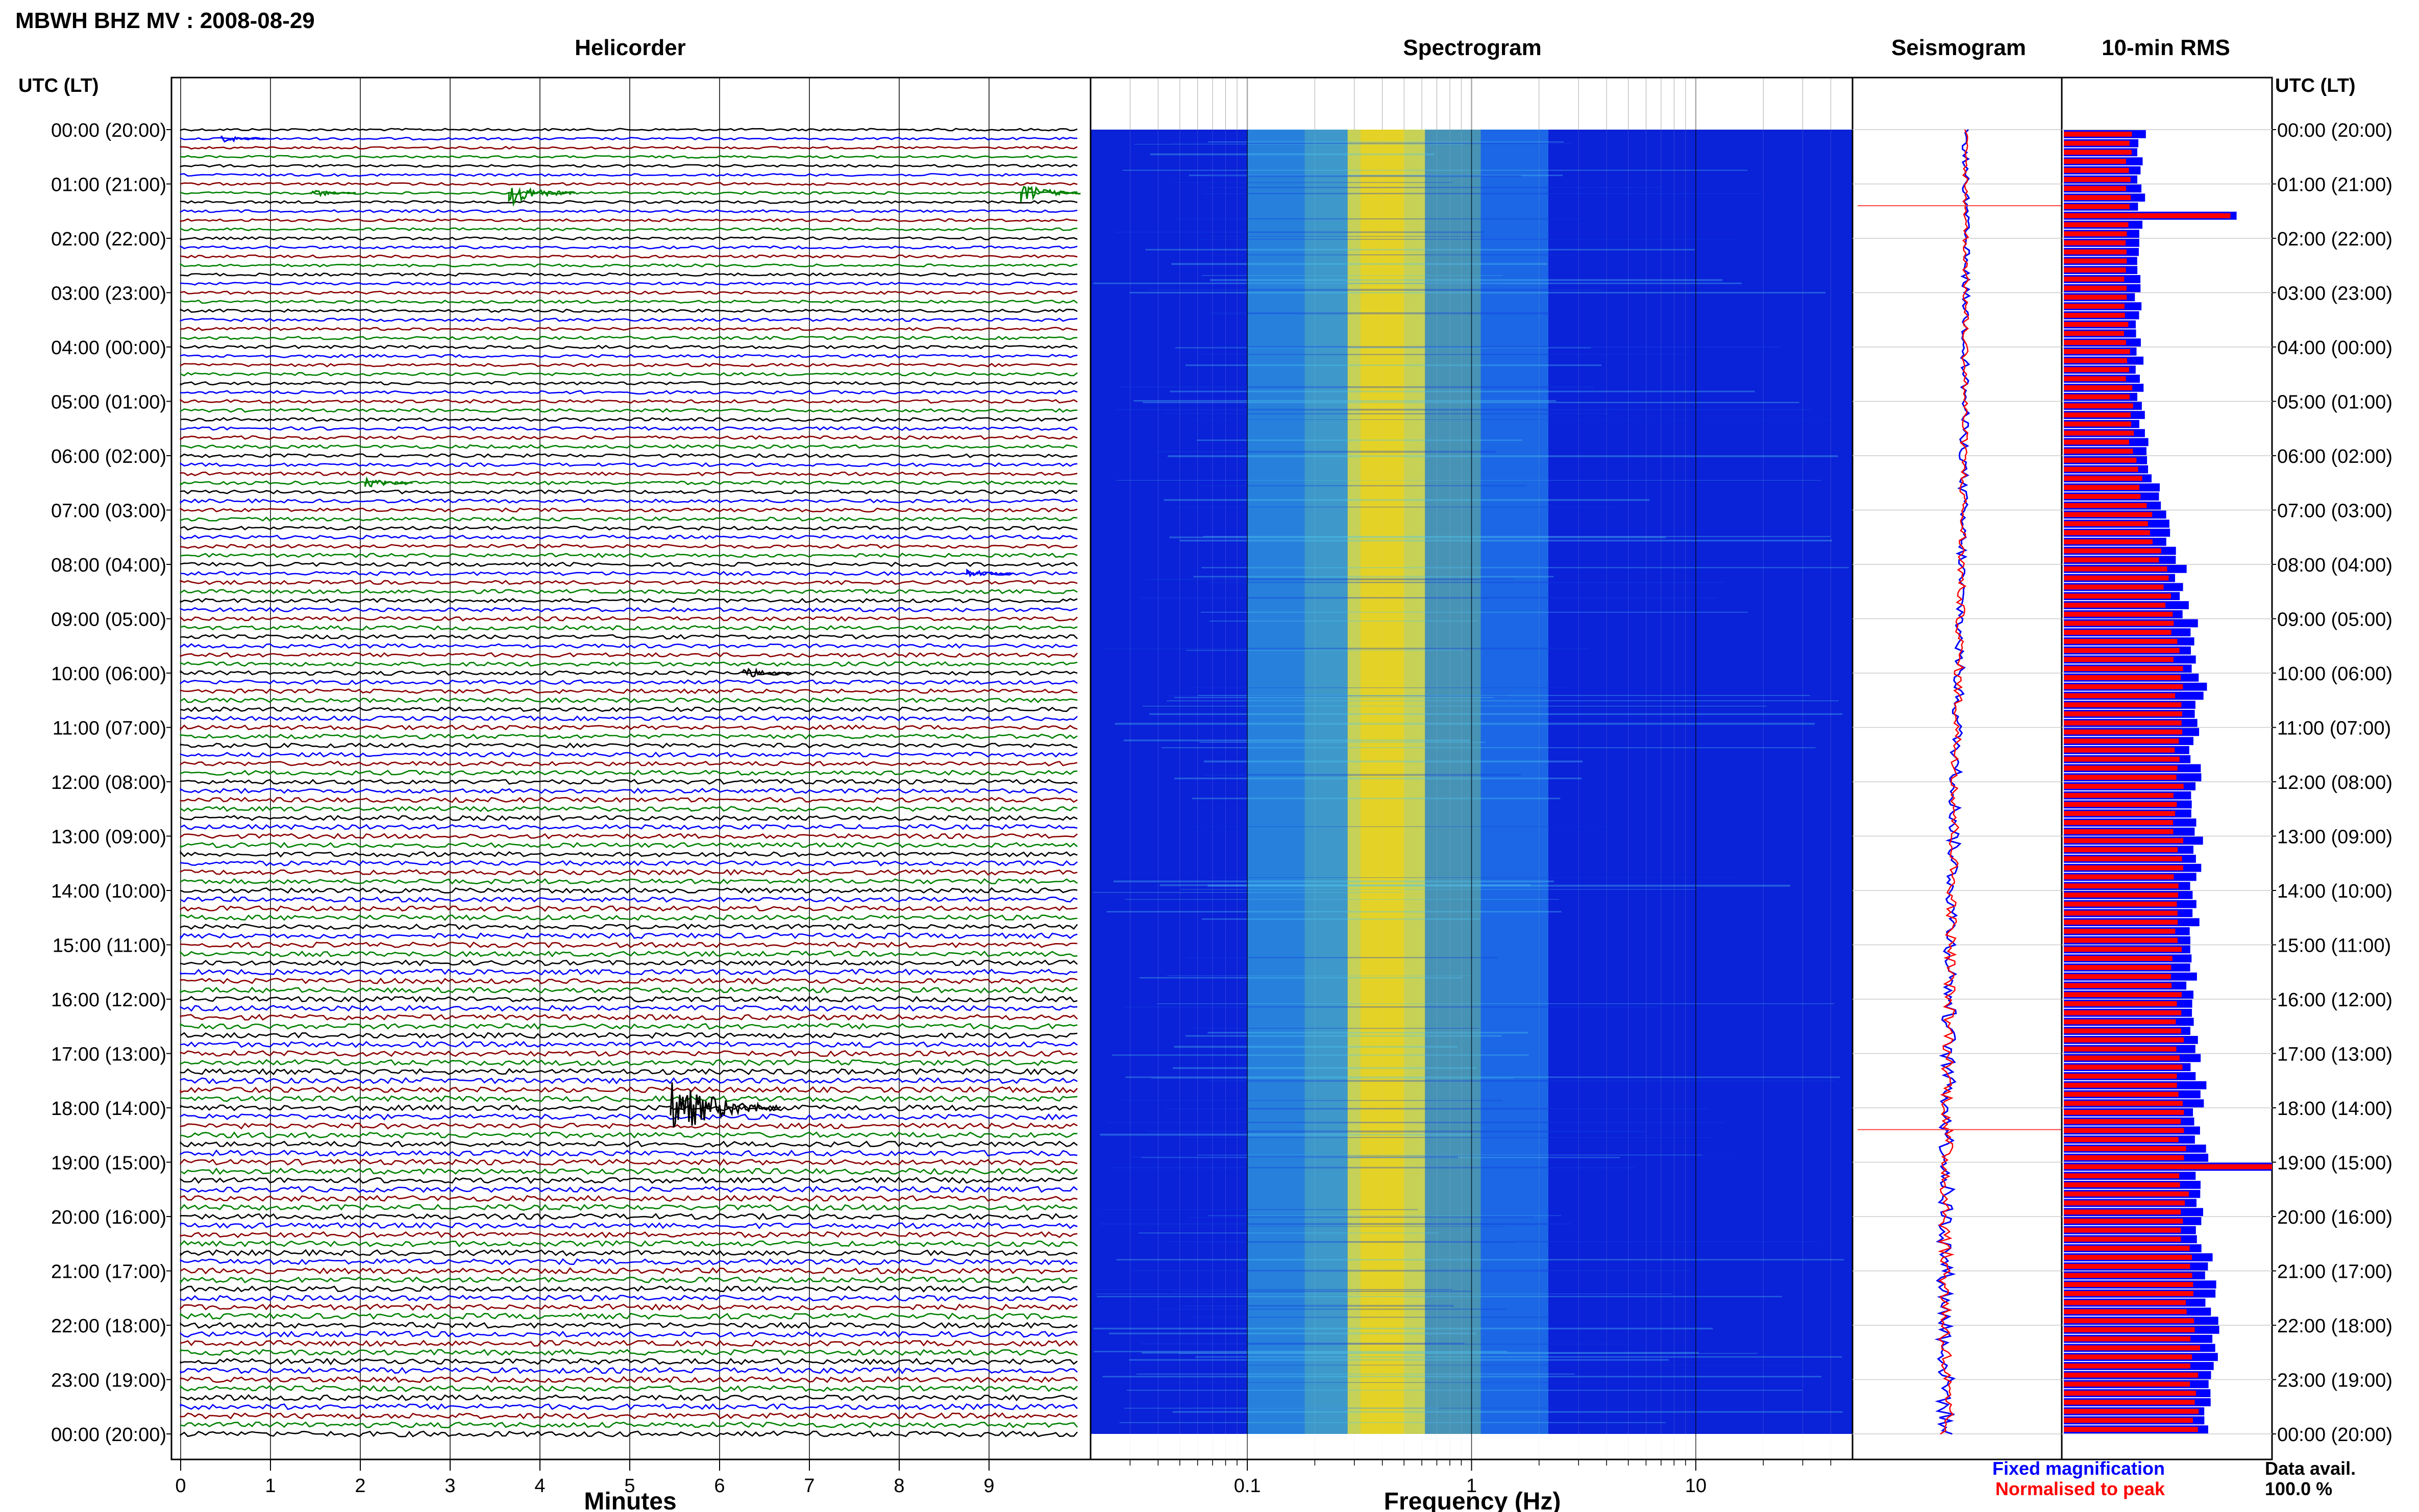 The image size is (2419, 1512). I want to click on hour-label: 01:00 (21:00), so click(108, 185).